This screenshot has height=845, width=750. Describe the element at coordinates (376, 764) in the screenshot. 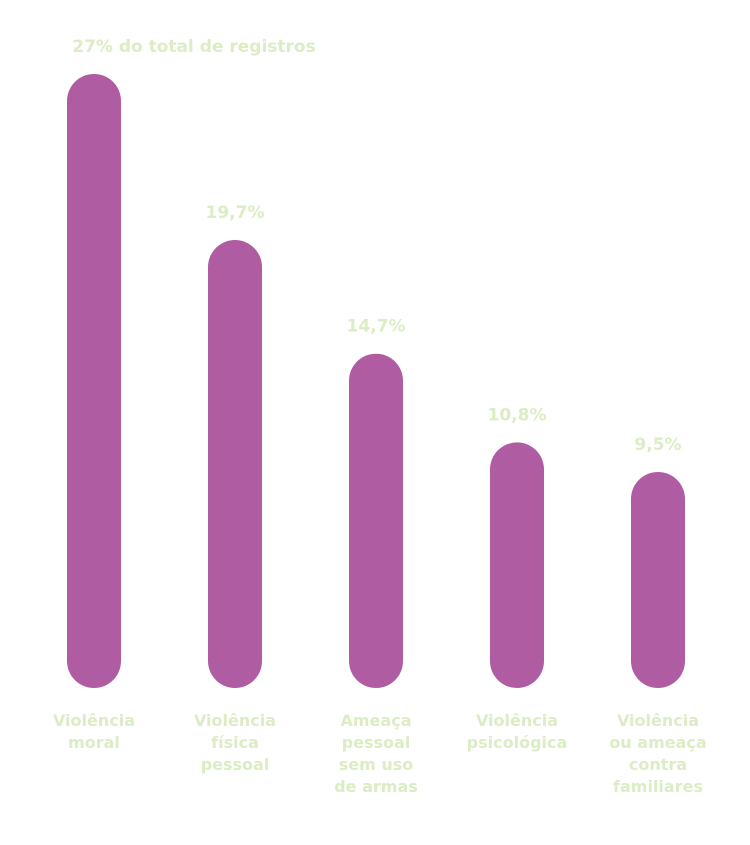

I see `category-label-line: sem uso` at that location.